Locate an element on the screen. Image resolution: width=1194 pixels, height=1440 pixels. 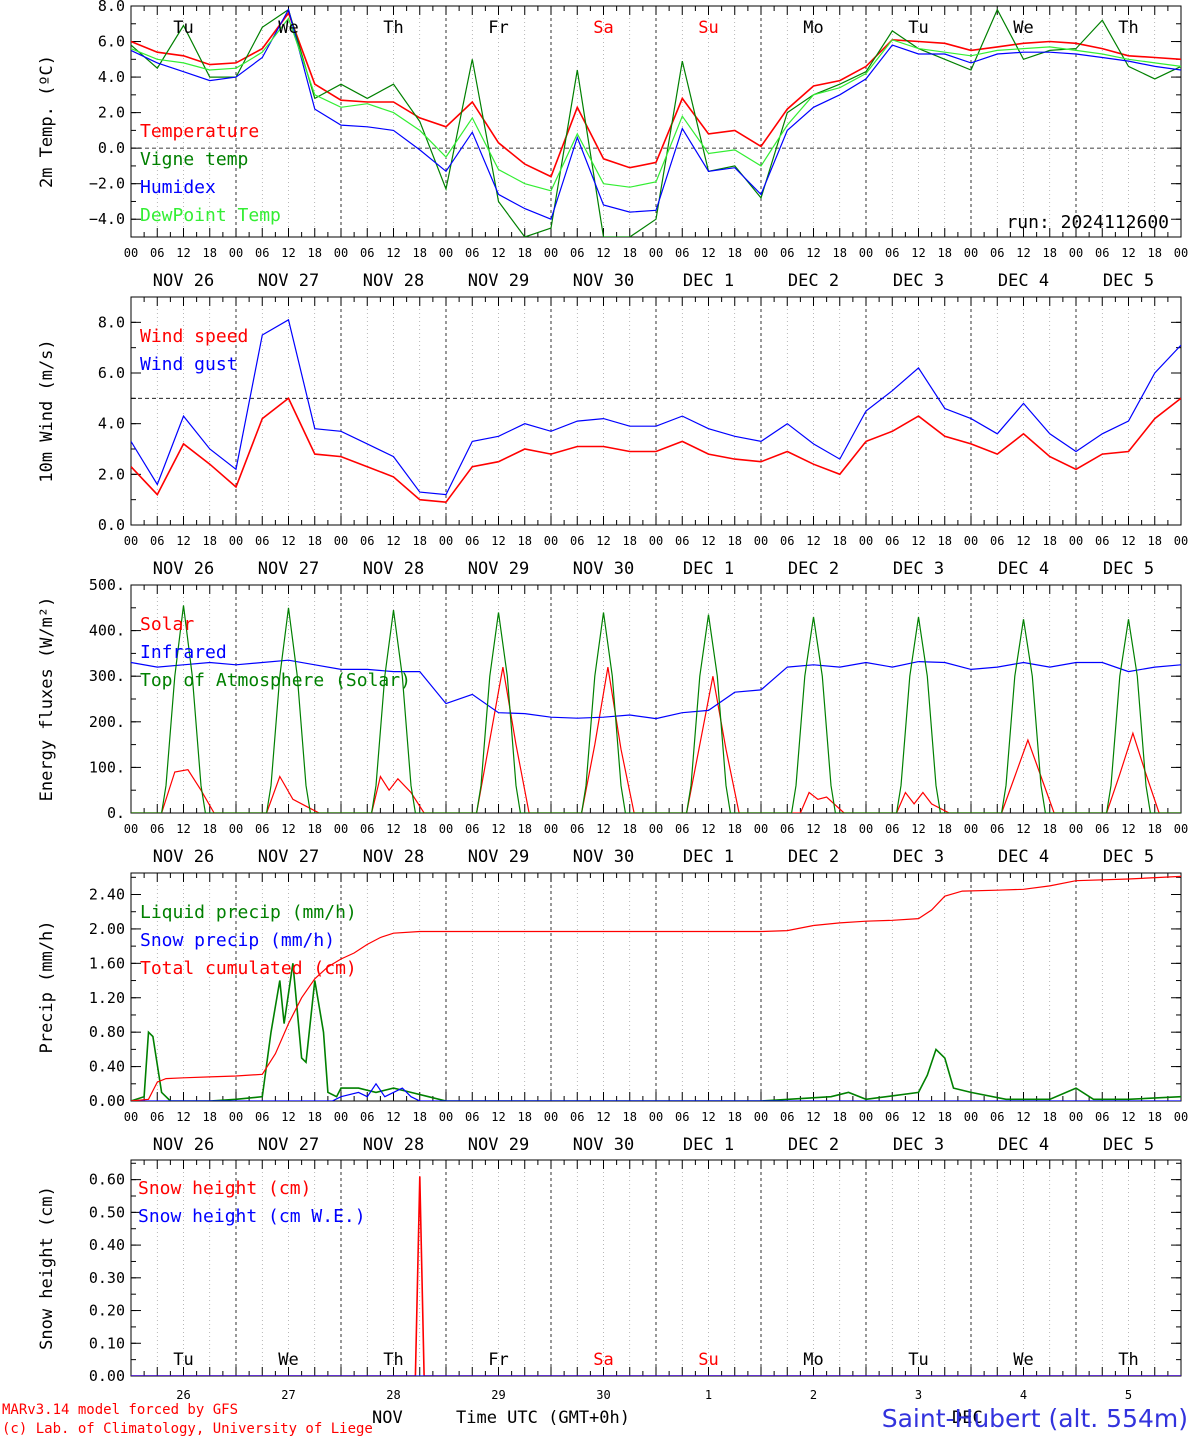
series-line-snow-height-cm- is located at coordinates (656, 1276).